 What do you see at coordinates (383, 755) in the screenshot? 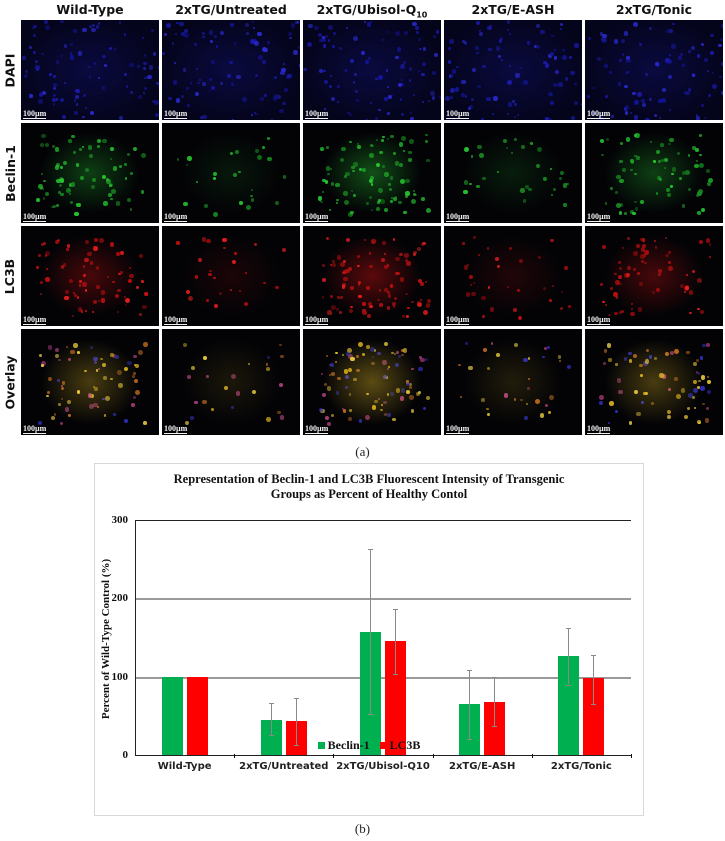
I see `x-axis-line` at bounding box center [383, 755].